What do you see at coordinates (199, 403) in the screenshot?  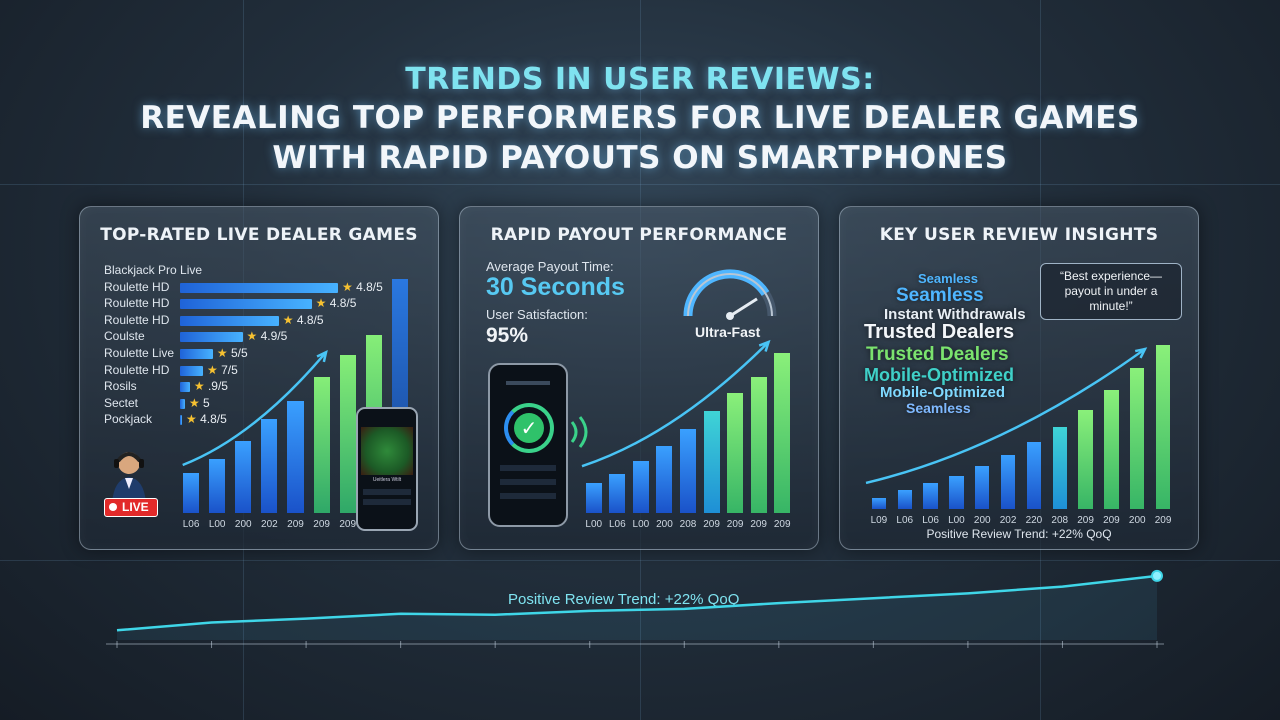 I see `rating-value: ★ 5` at bounding box center [199, 403].